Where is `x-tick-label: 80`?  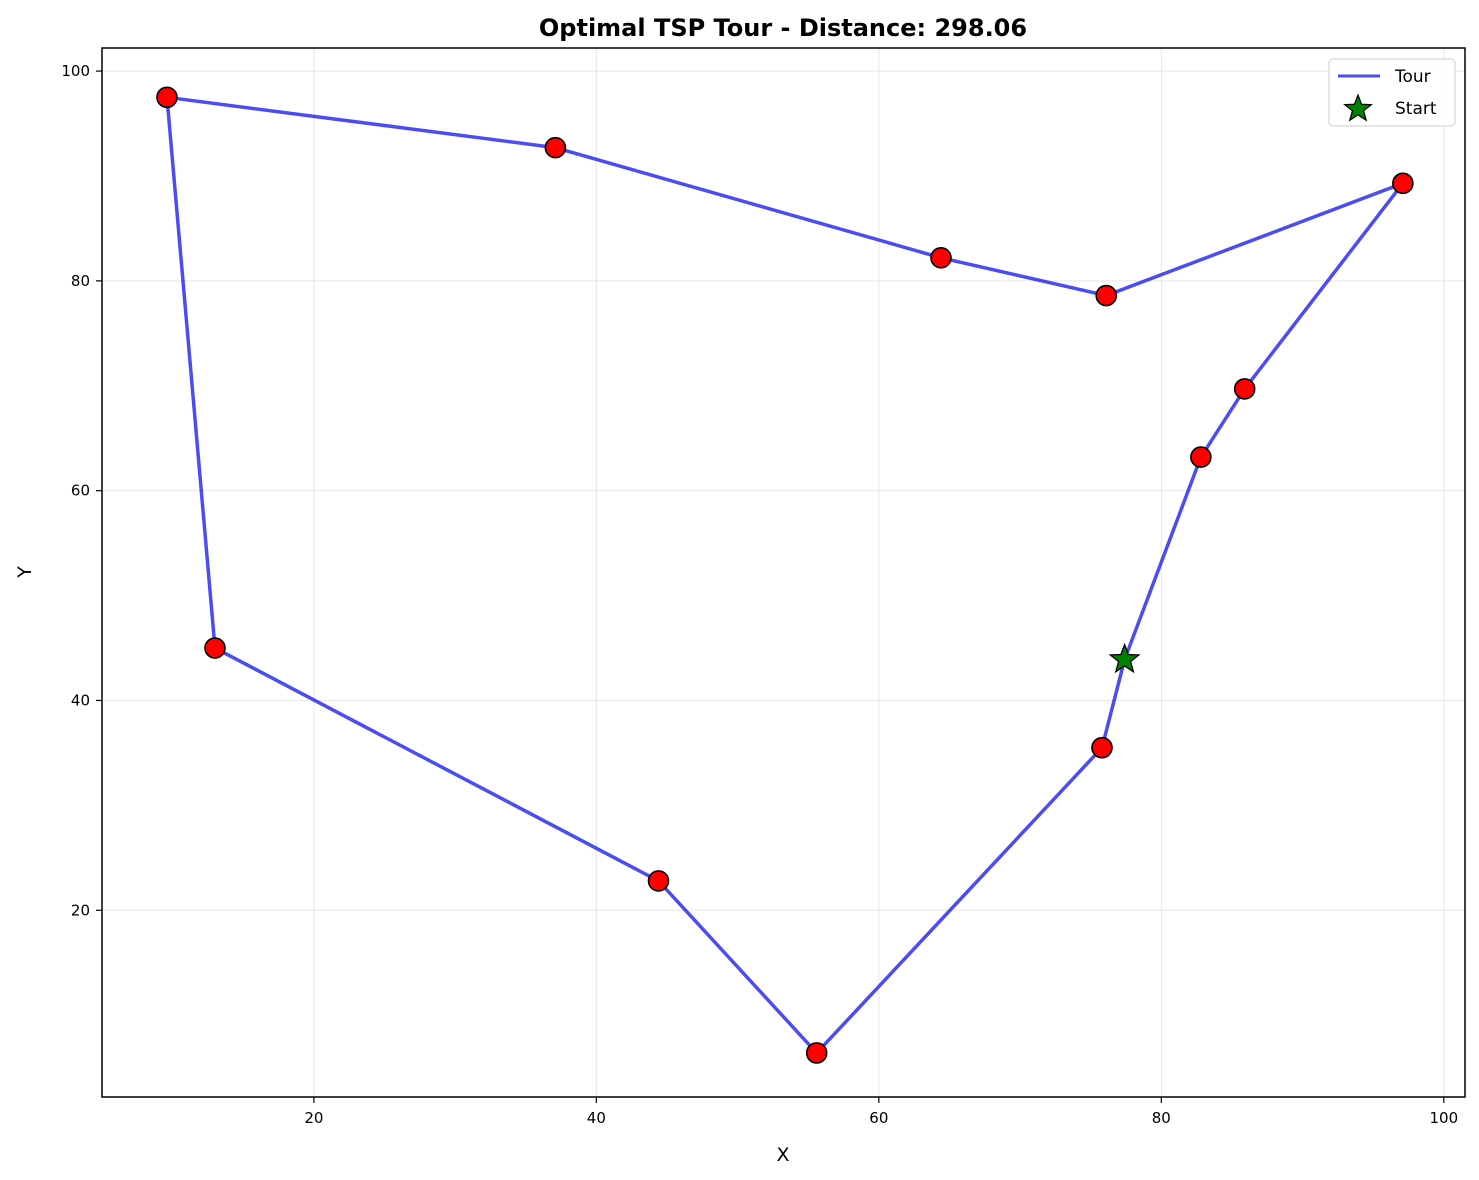 x-tick-label: 80 is located at coordinates (1161, 1118).